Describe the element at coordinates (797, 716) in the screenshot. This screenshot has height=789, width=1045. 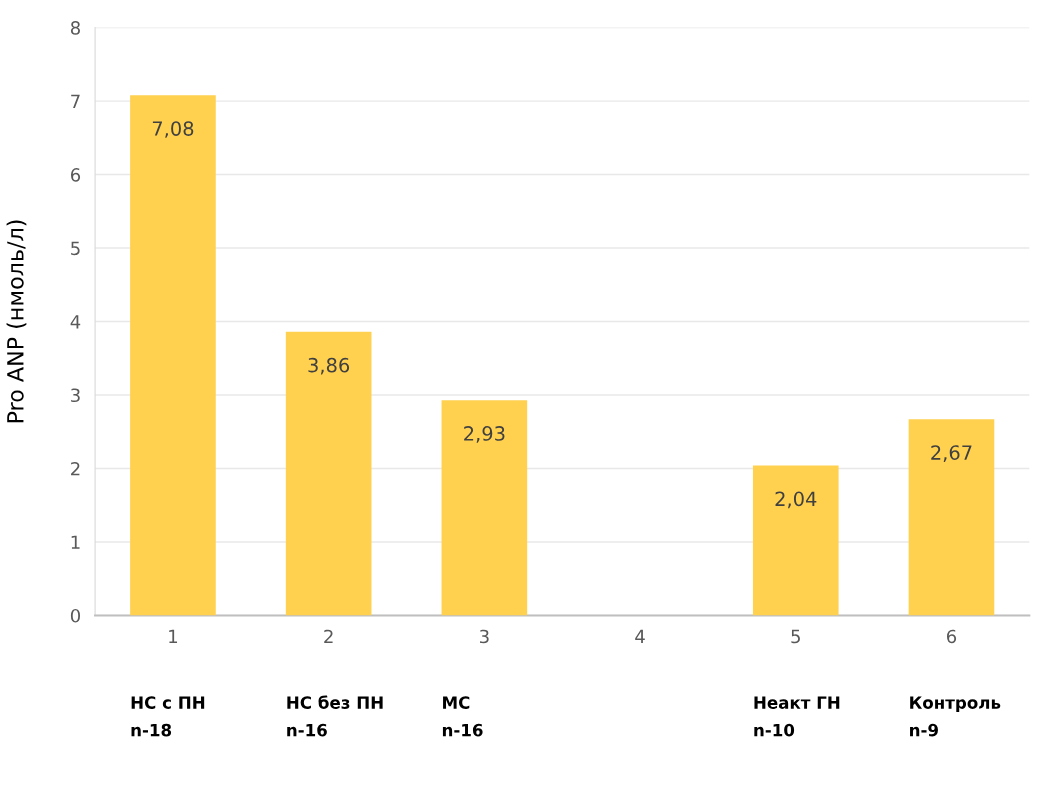
I see `text: Неакт ГН n-10` at that location.